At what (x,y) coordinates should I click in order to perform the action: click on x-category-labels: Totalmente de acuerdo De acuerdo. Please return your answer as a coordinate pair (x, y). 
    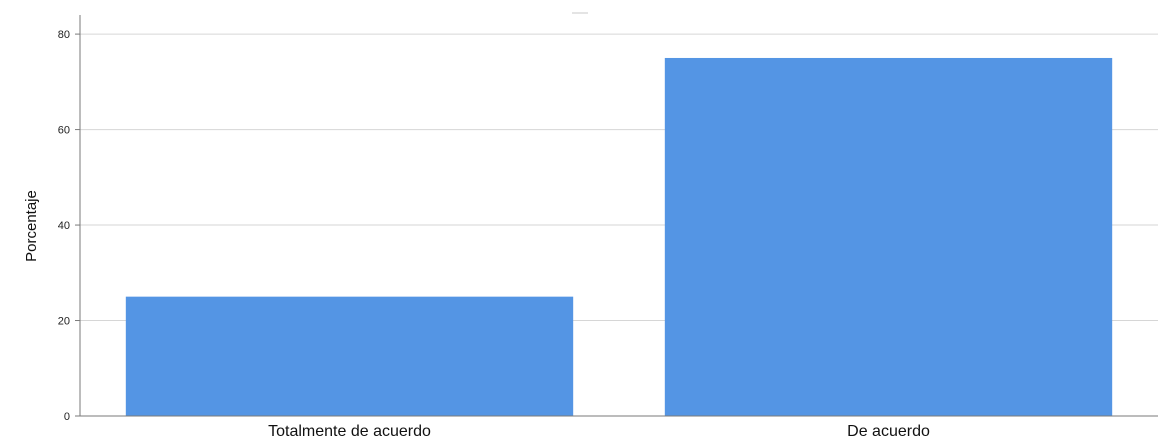
    Looking at the image, I should click on (599, 431).